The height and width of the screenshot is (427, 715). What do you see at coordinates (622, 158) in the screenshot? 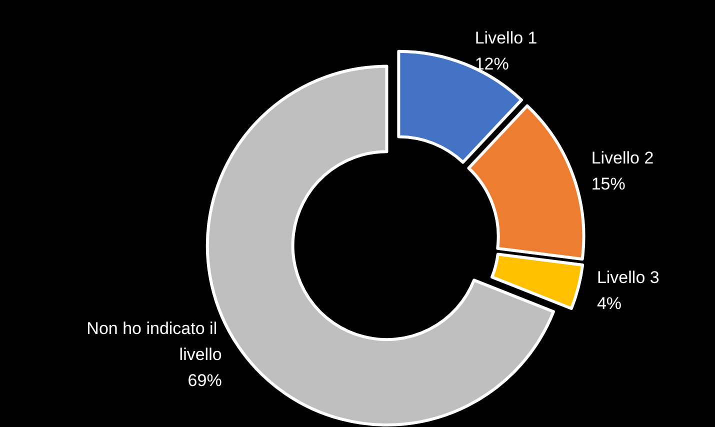
I see `slice-label: Livello 2` at bounding box center [622, 158].